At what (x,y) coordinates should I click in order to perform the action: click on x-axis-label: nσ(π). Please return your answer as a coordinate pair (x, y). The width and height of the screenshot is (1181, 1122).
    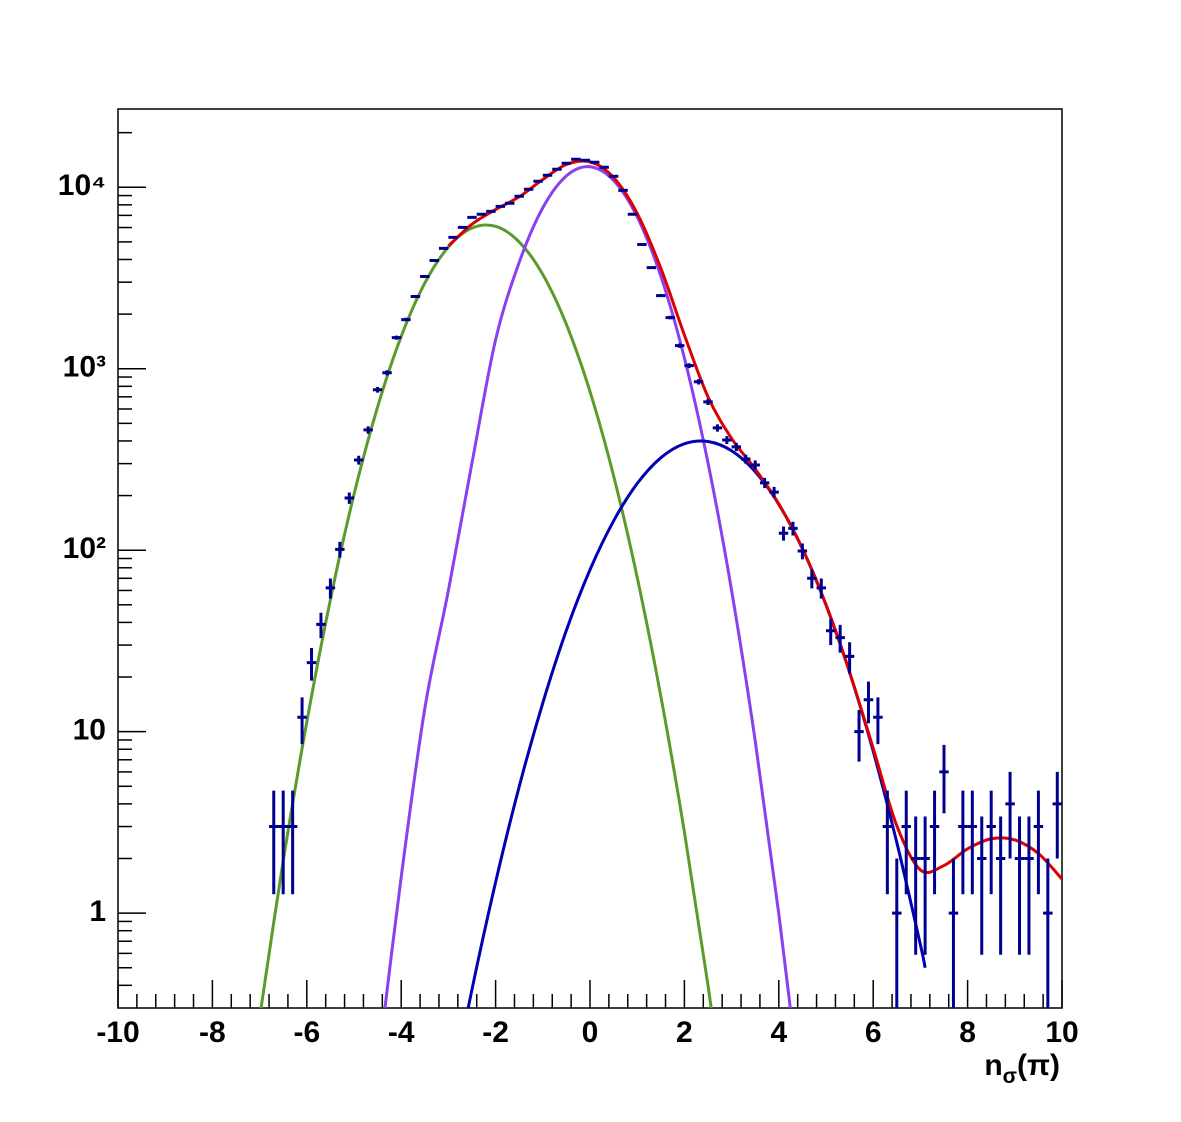
    Looking at the image, I should click on (1022, 1068).